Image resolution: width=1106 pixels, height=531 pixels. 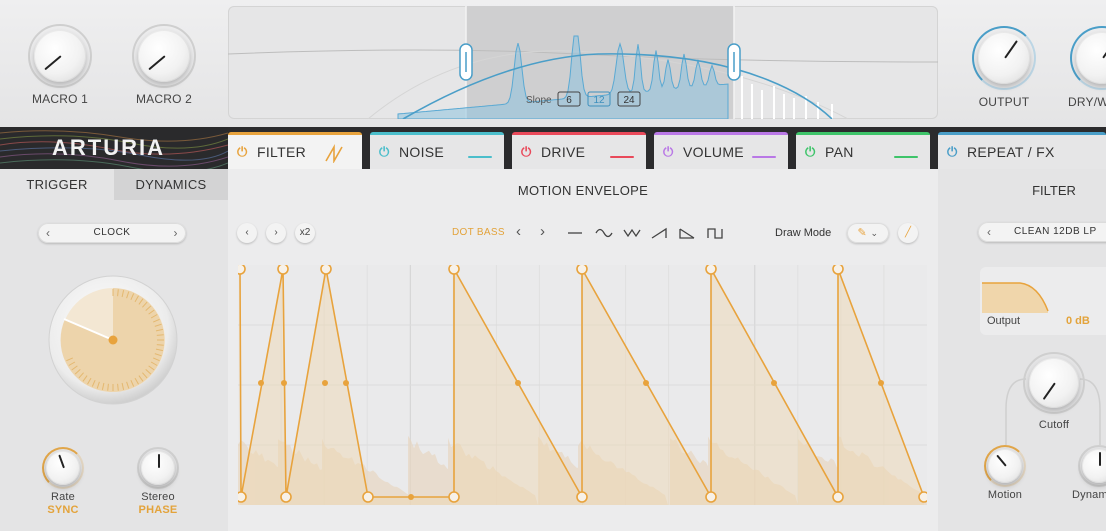 What do you see at coordinates (1004, 58) in the screenshot?
I see `output-knob` at bounding box center [1004, 58].